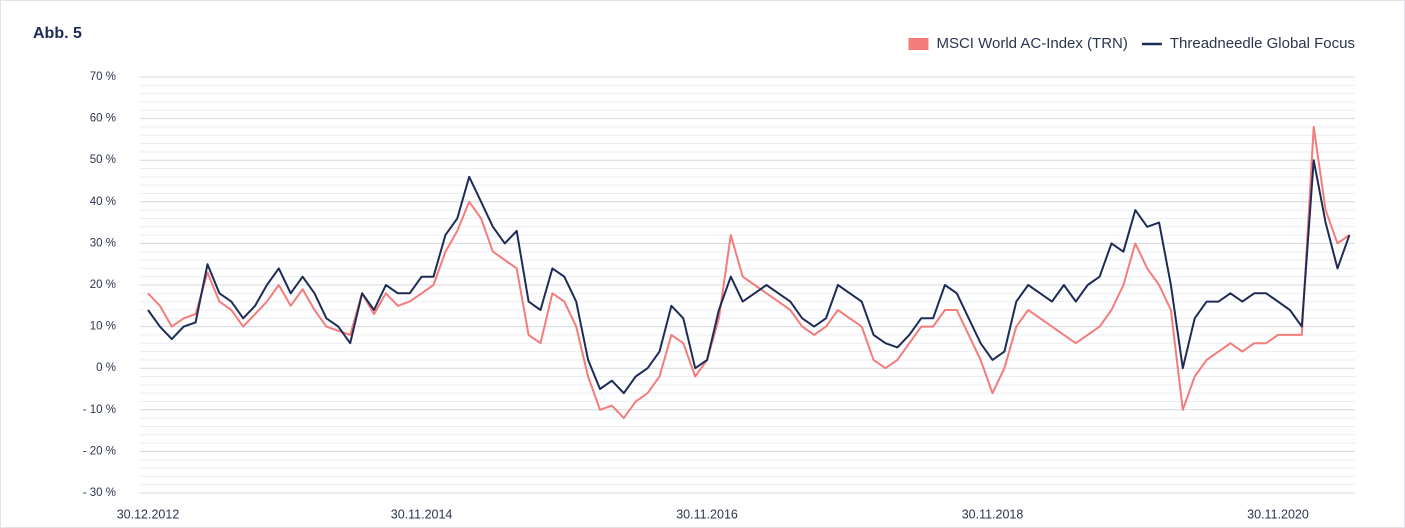 This screenshot has width=1405, height=528. Describe the element at coordinates (99, 451) in the screenshot. I see `y-tick-label: - 20 %` at that location.